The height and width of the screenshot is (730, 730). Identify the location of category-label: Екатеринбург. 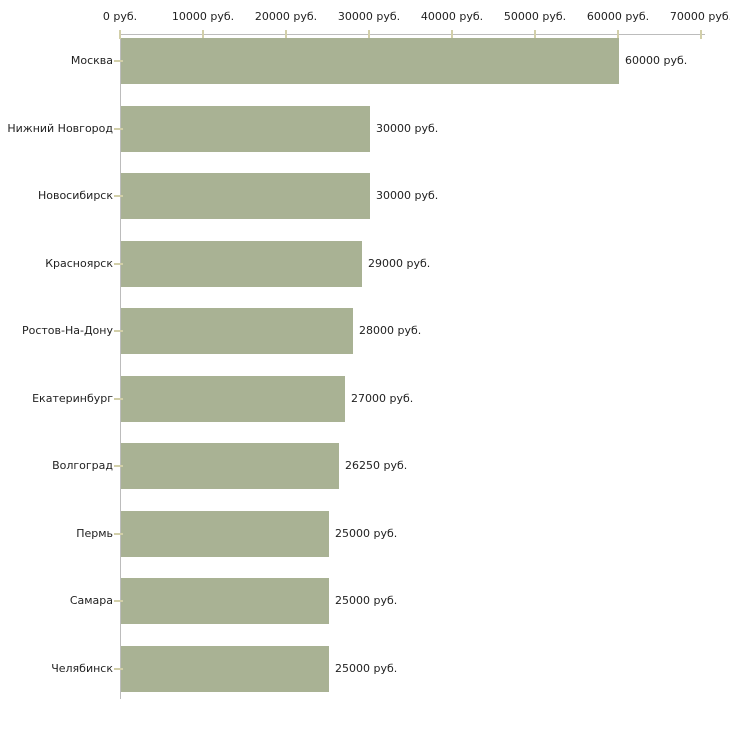
(72, 398).